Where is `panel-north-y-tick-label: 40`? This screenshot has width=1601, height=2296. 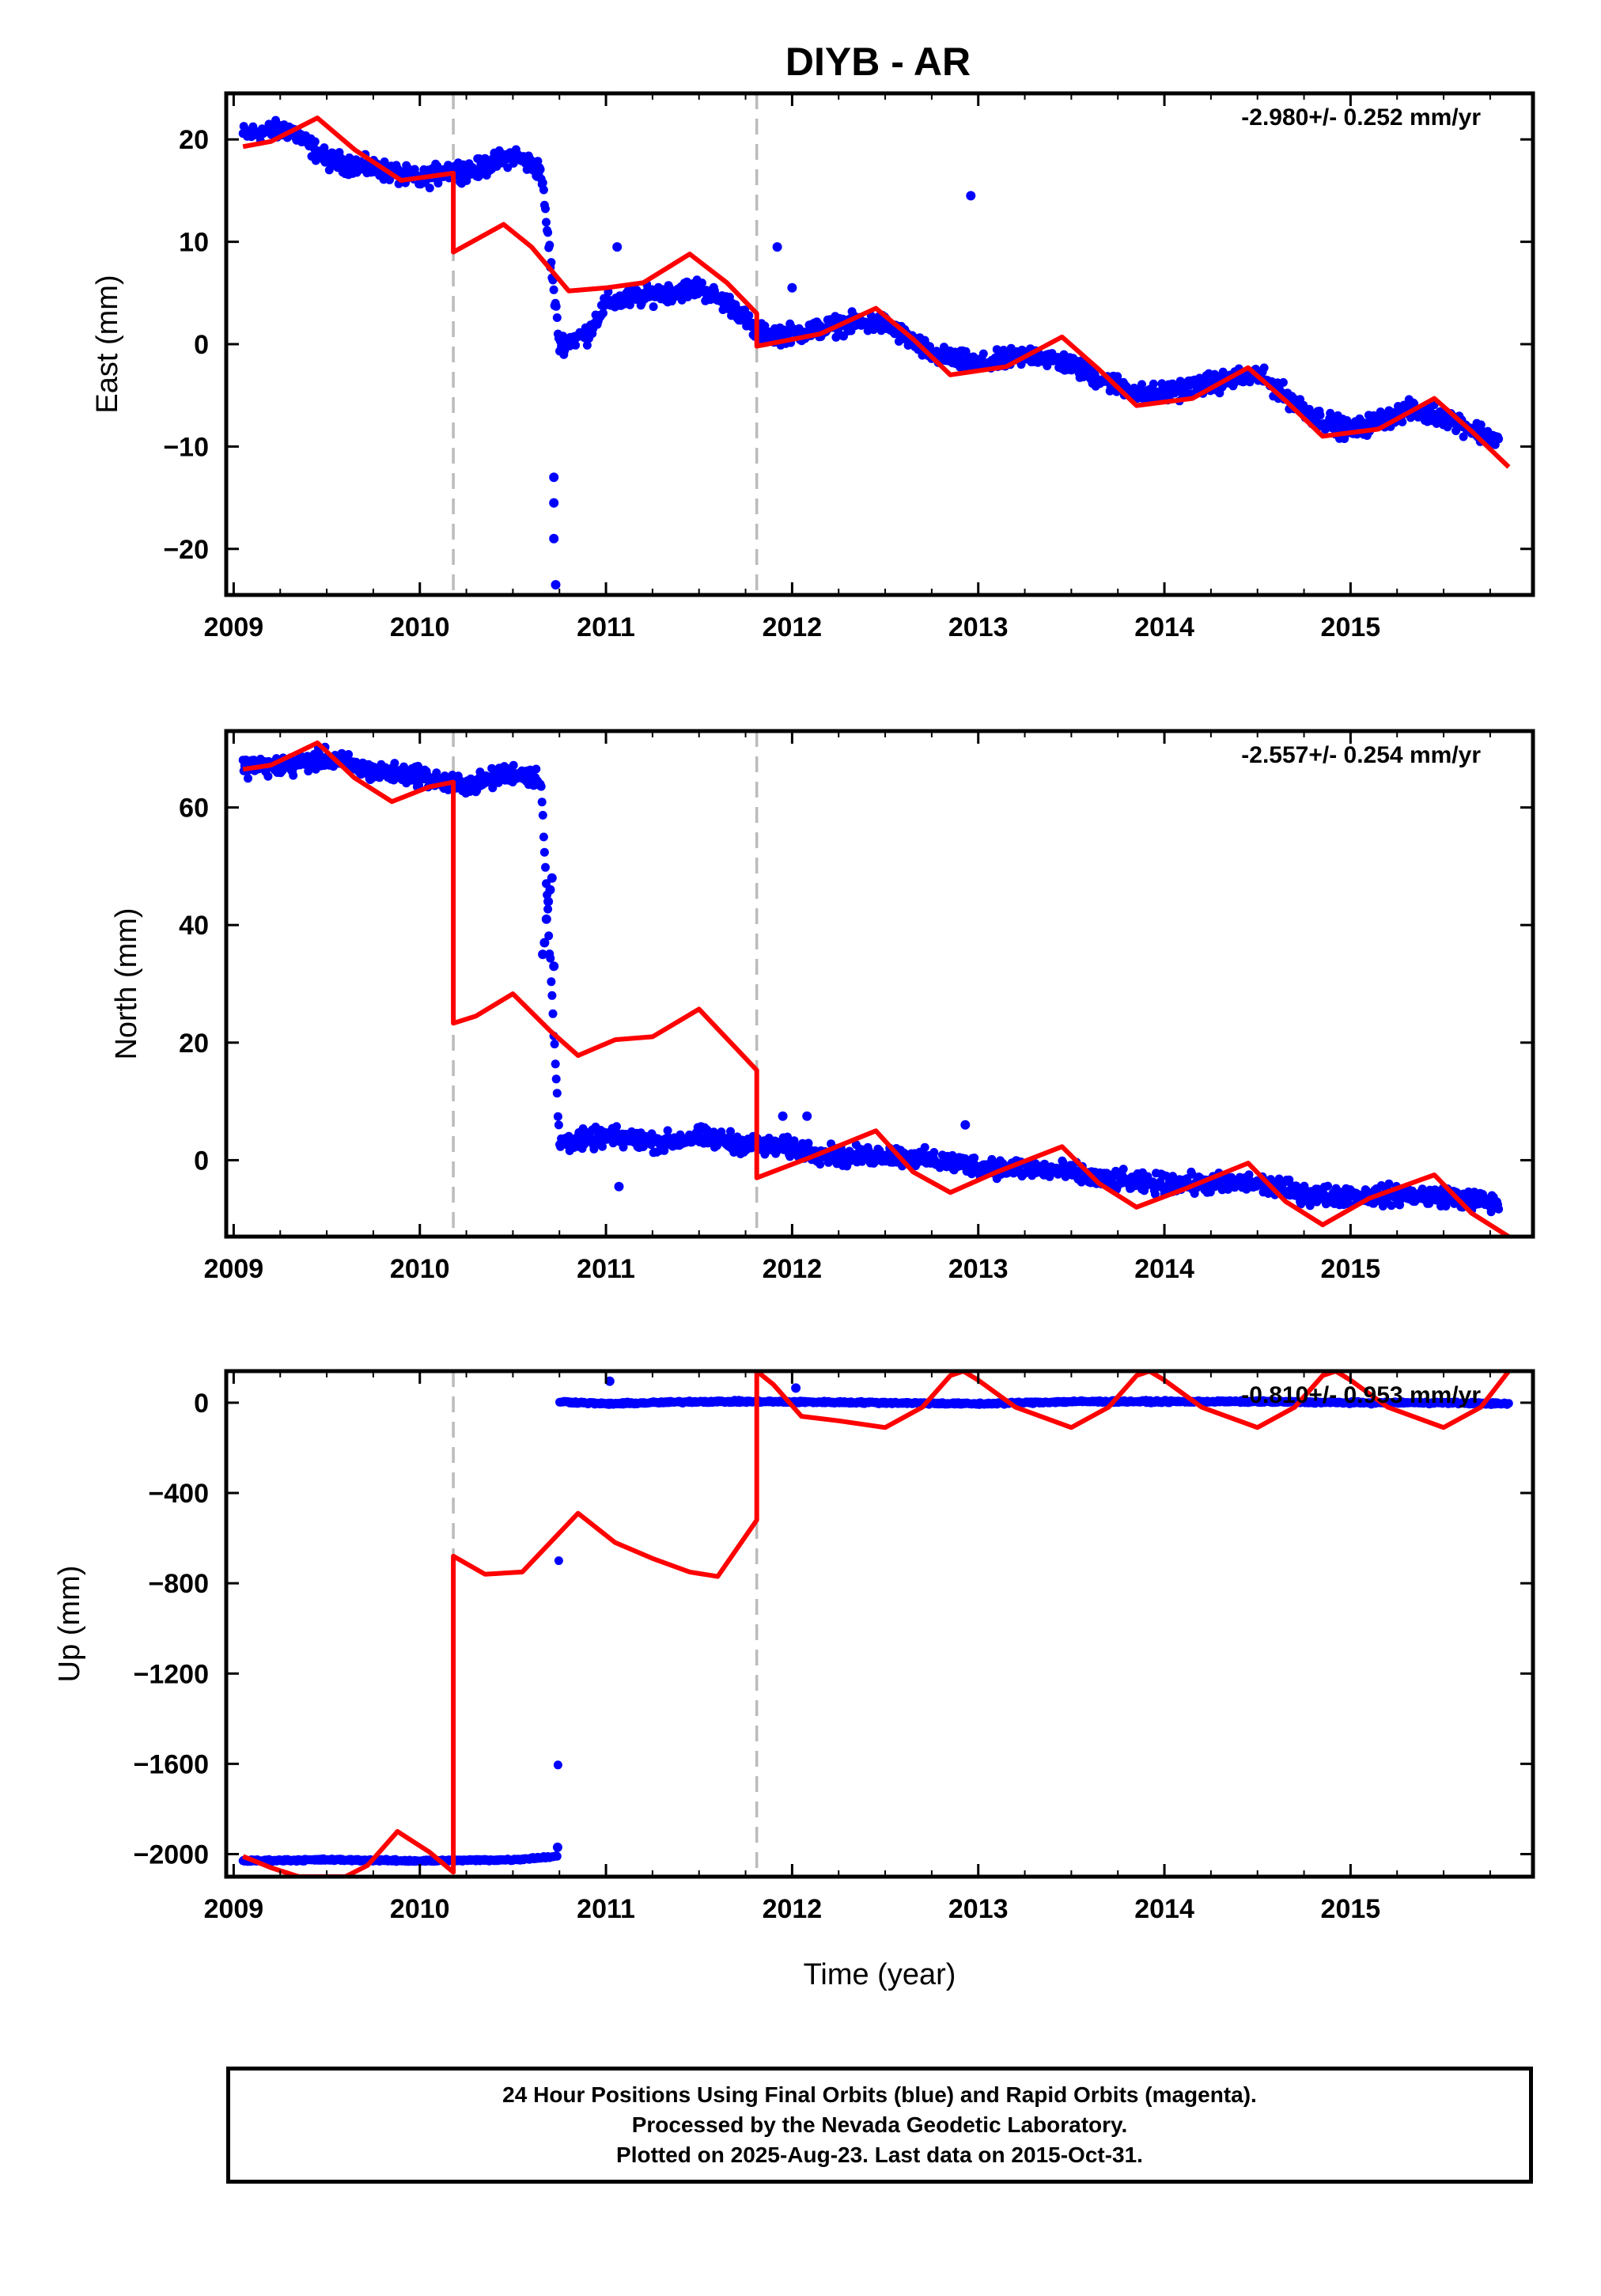 panel-north-y-tick-label: 40 is located at coordinates (194, 926).